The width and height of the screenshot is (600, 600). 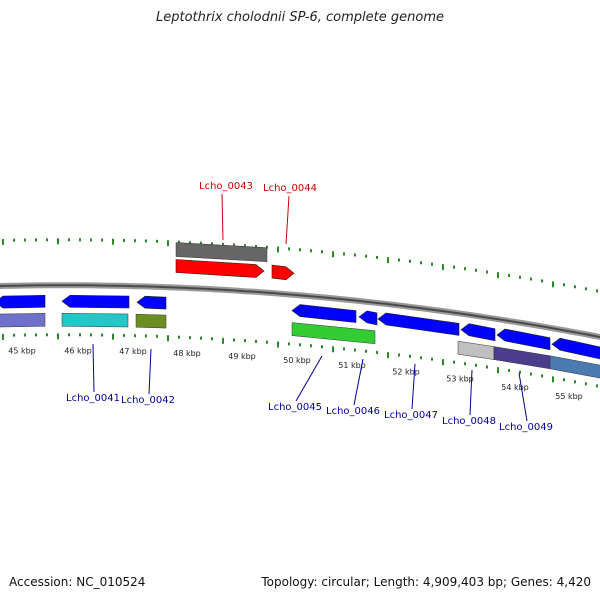 I want to click on kbp-label: 51 kbp, so click(x=352, y=365).